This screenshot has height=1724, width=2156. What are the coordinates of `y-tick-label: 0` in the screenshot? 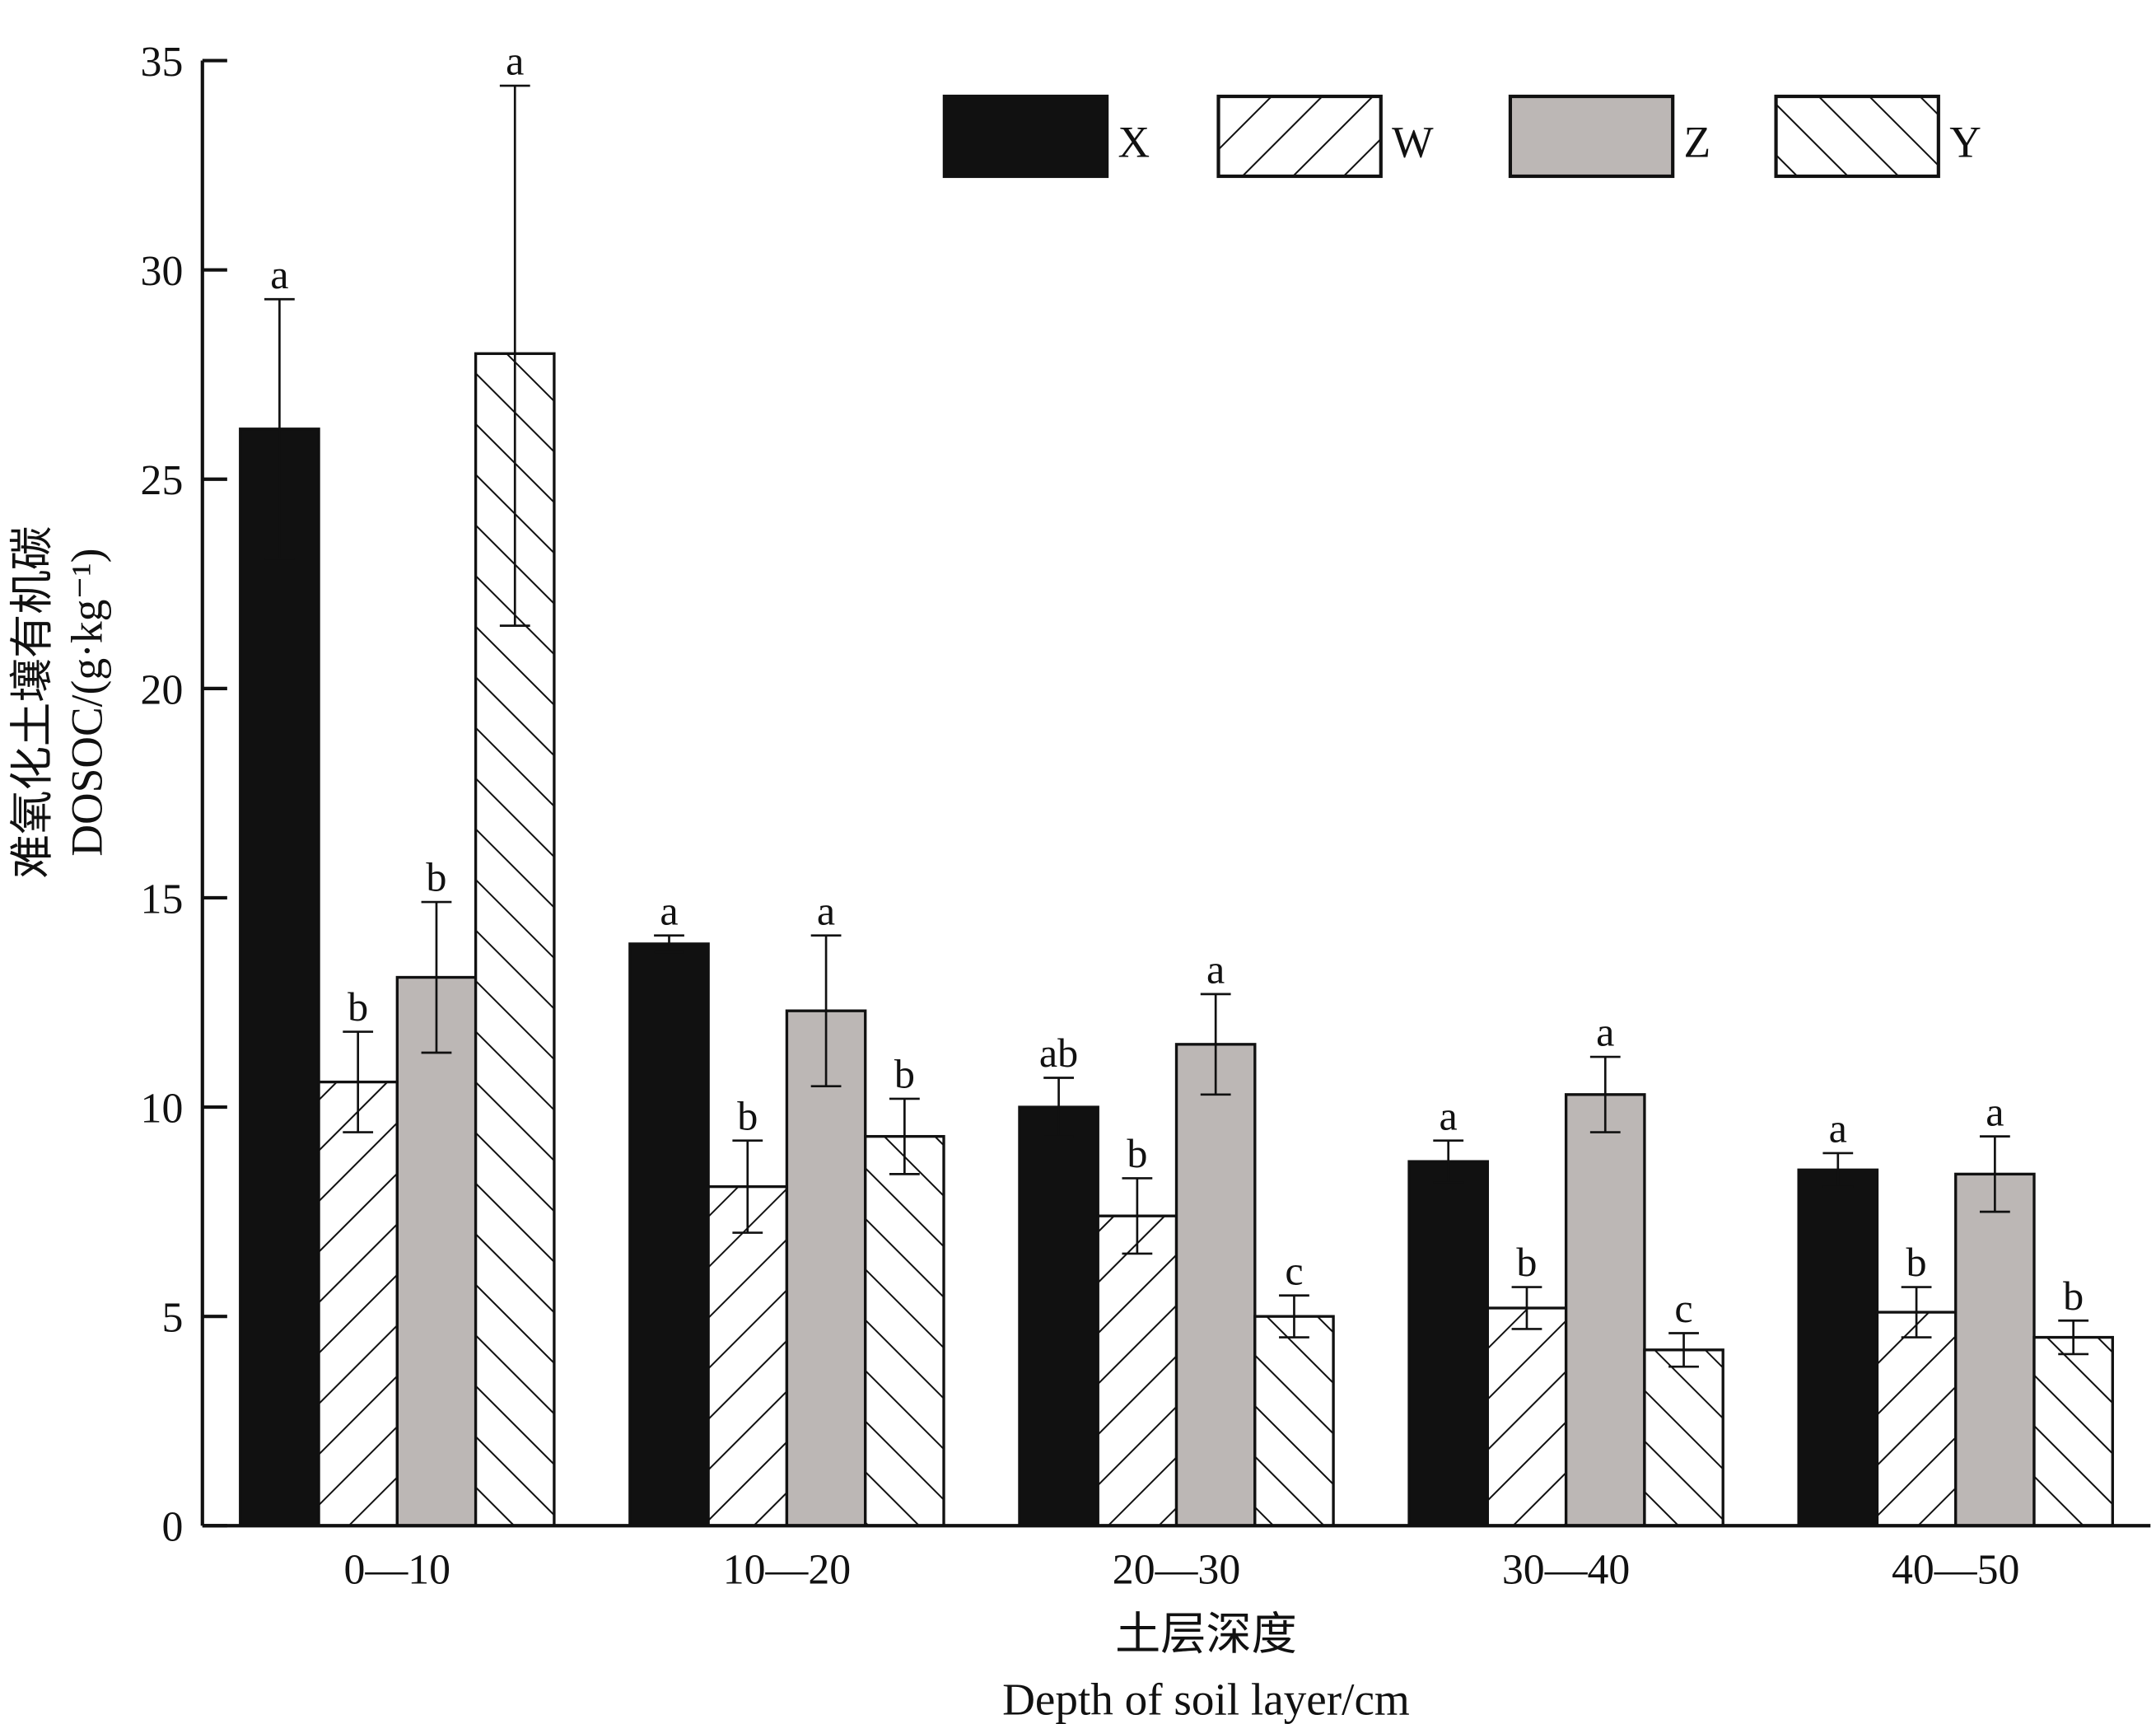 It's located at (172, 1527).